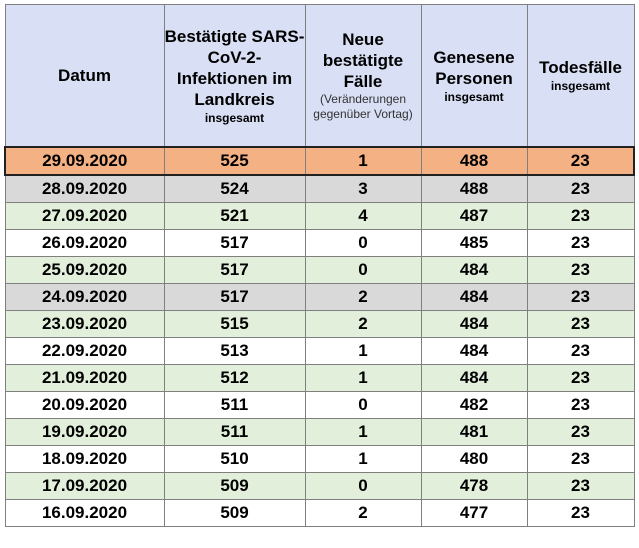 The height and width of the screenshot is (548, 639). Describe the element at coordinates (84, 351) in the screenshot. I see `cell-date: 22.09.2020` at that location.